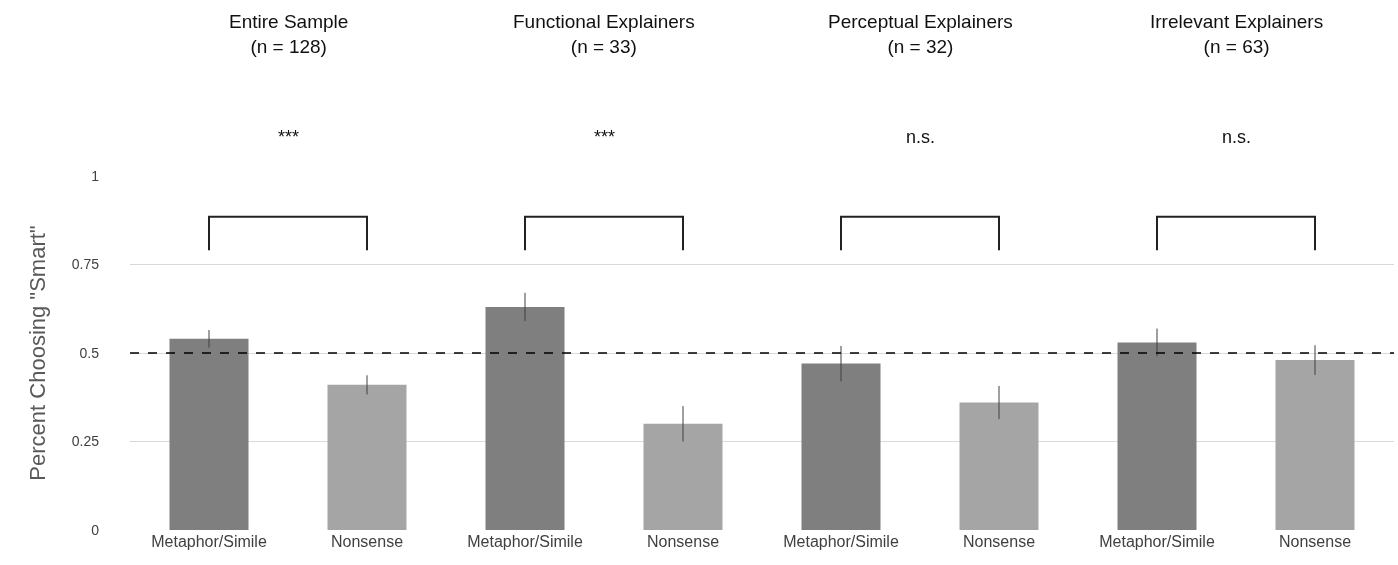  What do you see at coordinates (85, 441) in the screenshot?
I see `y-tick-label: 0.25` at bounding box center [85, 441].